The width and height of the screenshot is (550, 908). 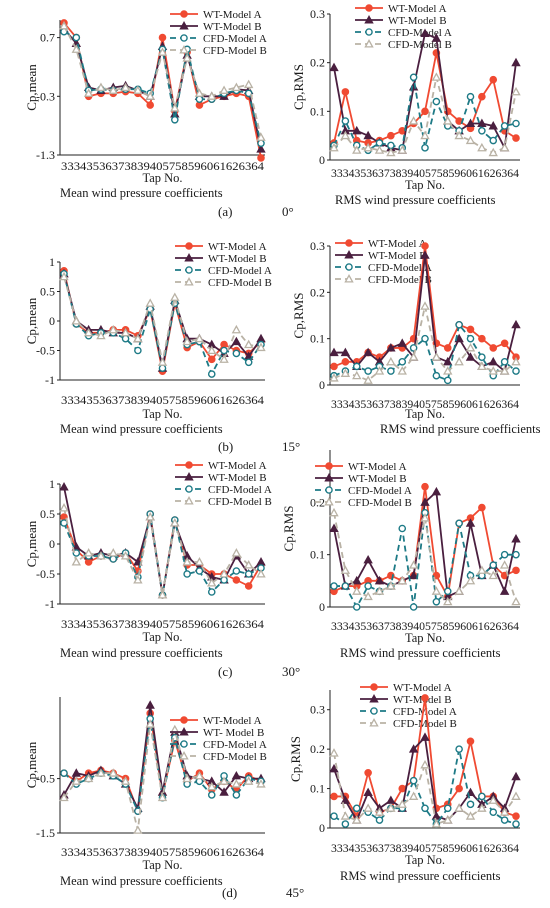 What do you see at coordinates (334, 366) in the screenshot?
I see `chart-b-rms-point-wtA` at bounding box center [334, 366].